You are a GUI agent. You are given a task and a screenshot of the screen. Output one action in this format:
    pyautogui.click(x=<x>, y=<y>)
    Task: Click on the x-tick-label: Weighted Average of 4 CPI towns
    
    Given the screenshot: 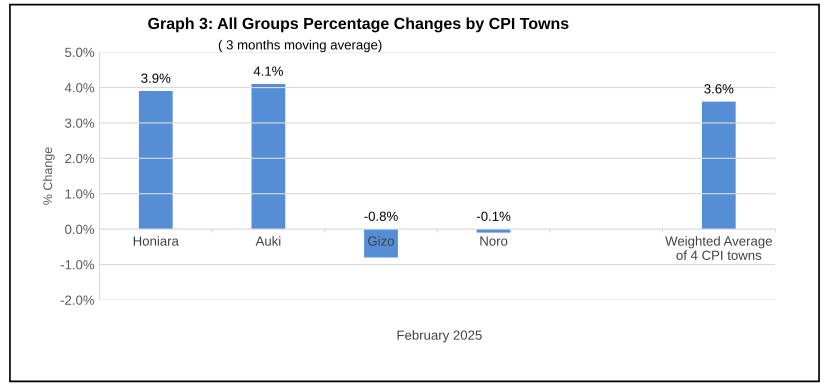 What is the action you would take?
    pyautogui.click(x=718, y=248)
    